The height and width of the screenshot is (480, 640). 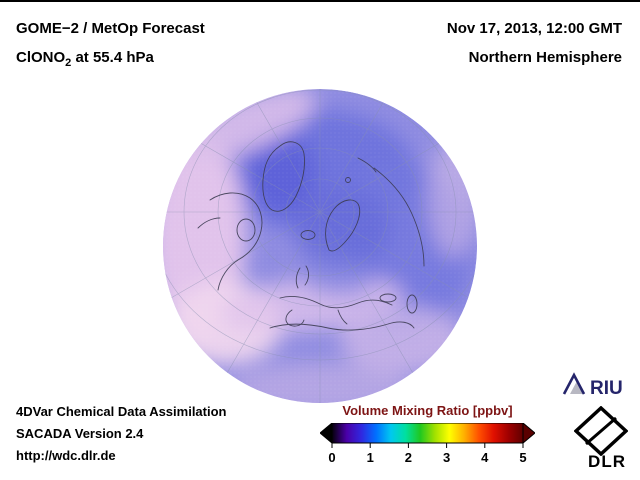 I want to click on riu-logo: RIU, so click(x=592, y=385).